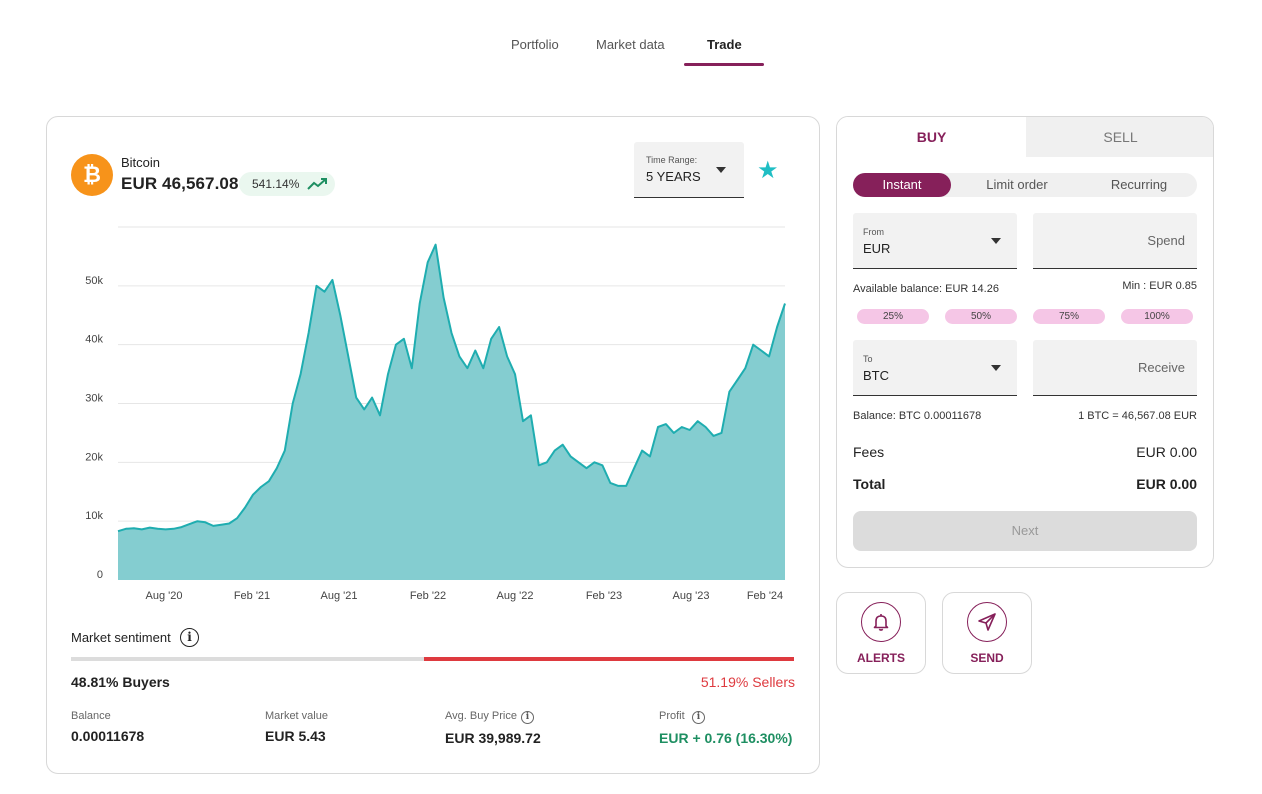 Image resolution: width=1262 pixels, height=794 pixels. I want to click on send-icon-circle, so click(987, 622).